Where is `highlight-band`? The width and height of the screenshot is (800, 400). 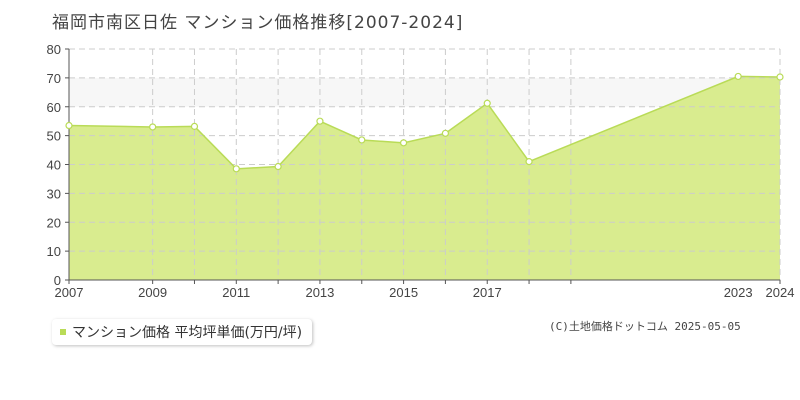 highlight-band is located at coordinates (424, 92).